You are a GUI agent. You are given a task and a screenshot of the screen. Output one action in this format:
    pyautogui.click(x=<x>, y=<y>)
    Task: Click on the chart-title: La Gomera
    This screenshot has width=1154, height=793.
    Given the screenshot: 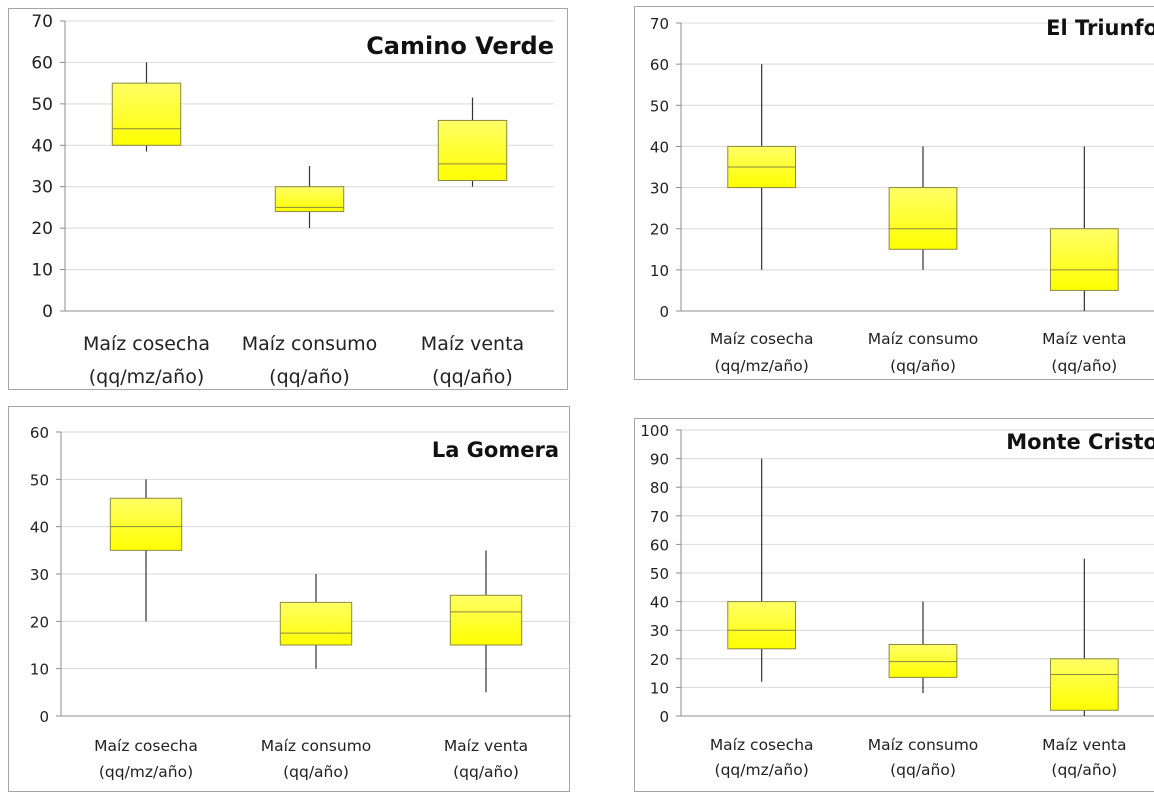 What is the action you would take?
    pyautogui.click(x=495, y=450)
    